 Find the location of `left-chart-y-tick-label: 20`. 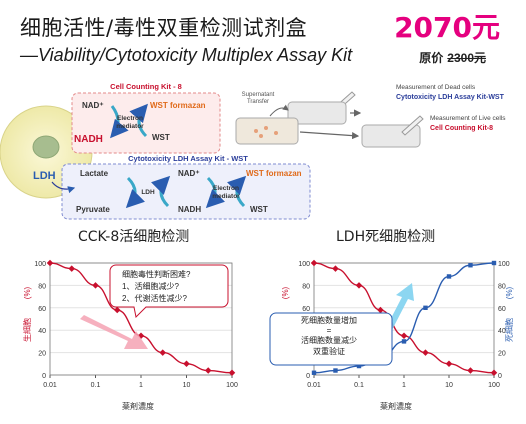

left-chart-y-tick-label: 20 is located at coordinates (42, 354).